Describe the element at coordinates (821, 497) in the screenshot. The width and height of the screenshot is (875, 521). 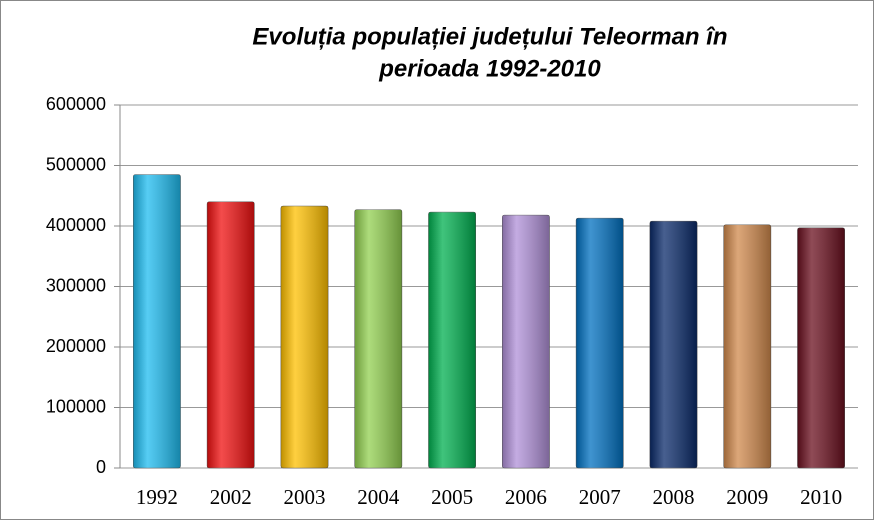
I see `x-tick-label: 2010` at that location.